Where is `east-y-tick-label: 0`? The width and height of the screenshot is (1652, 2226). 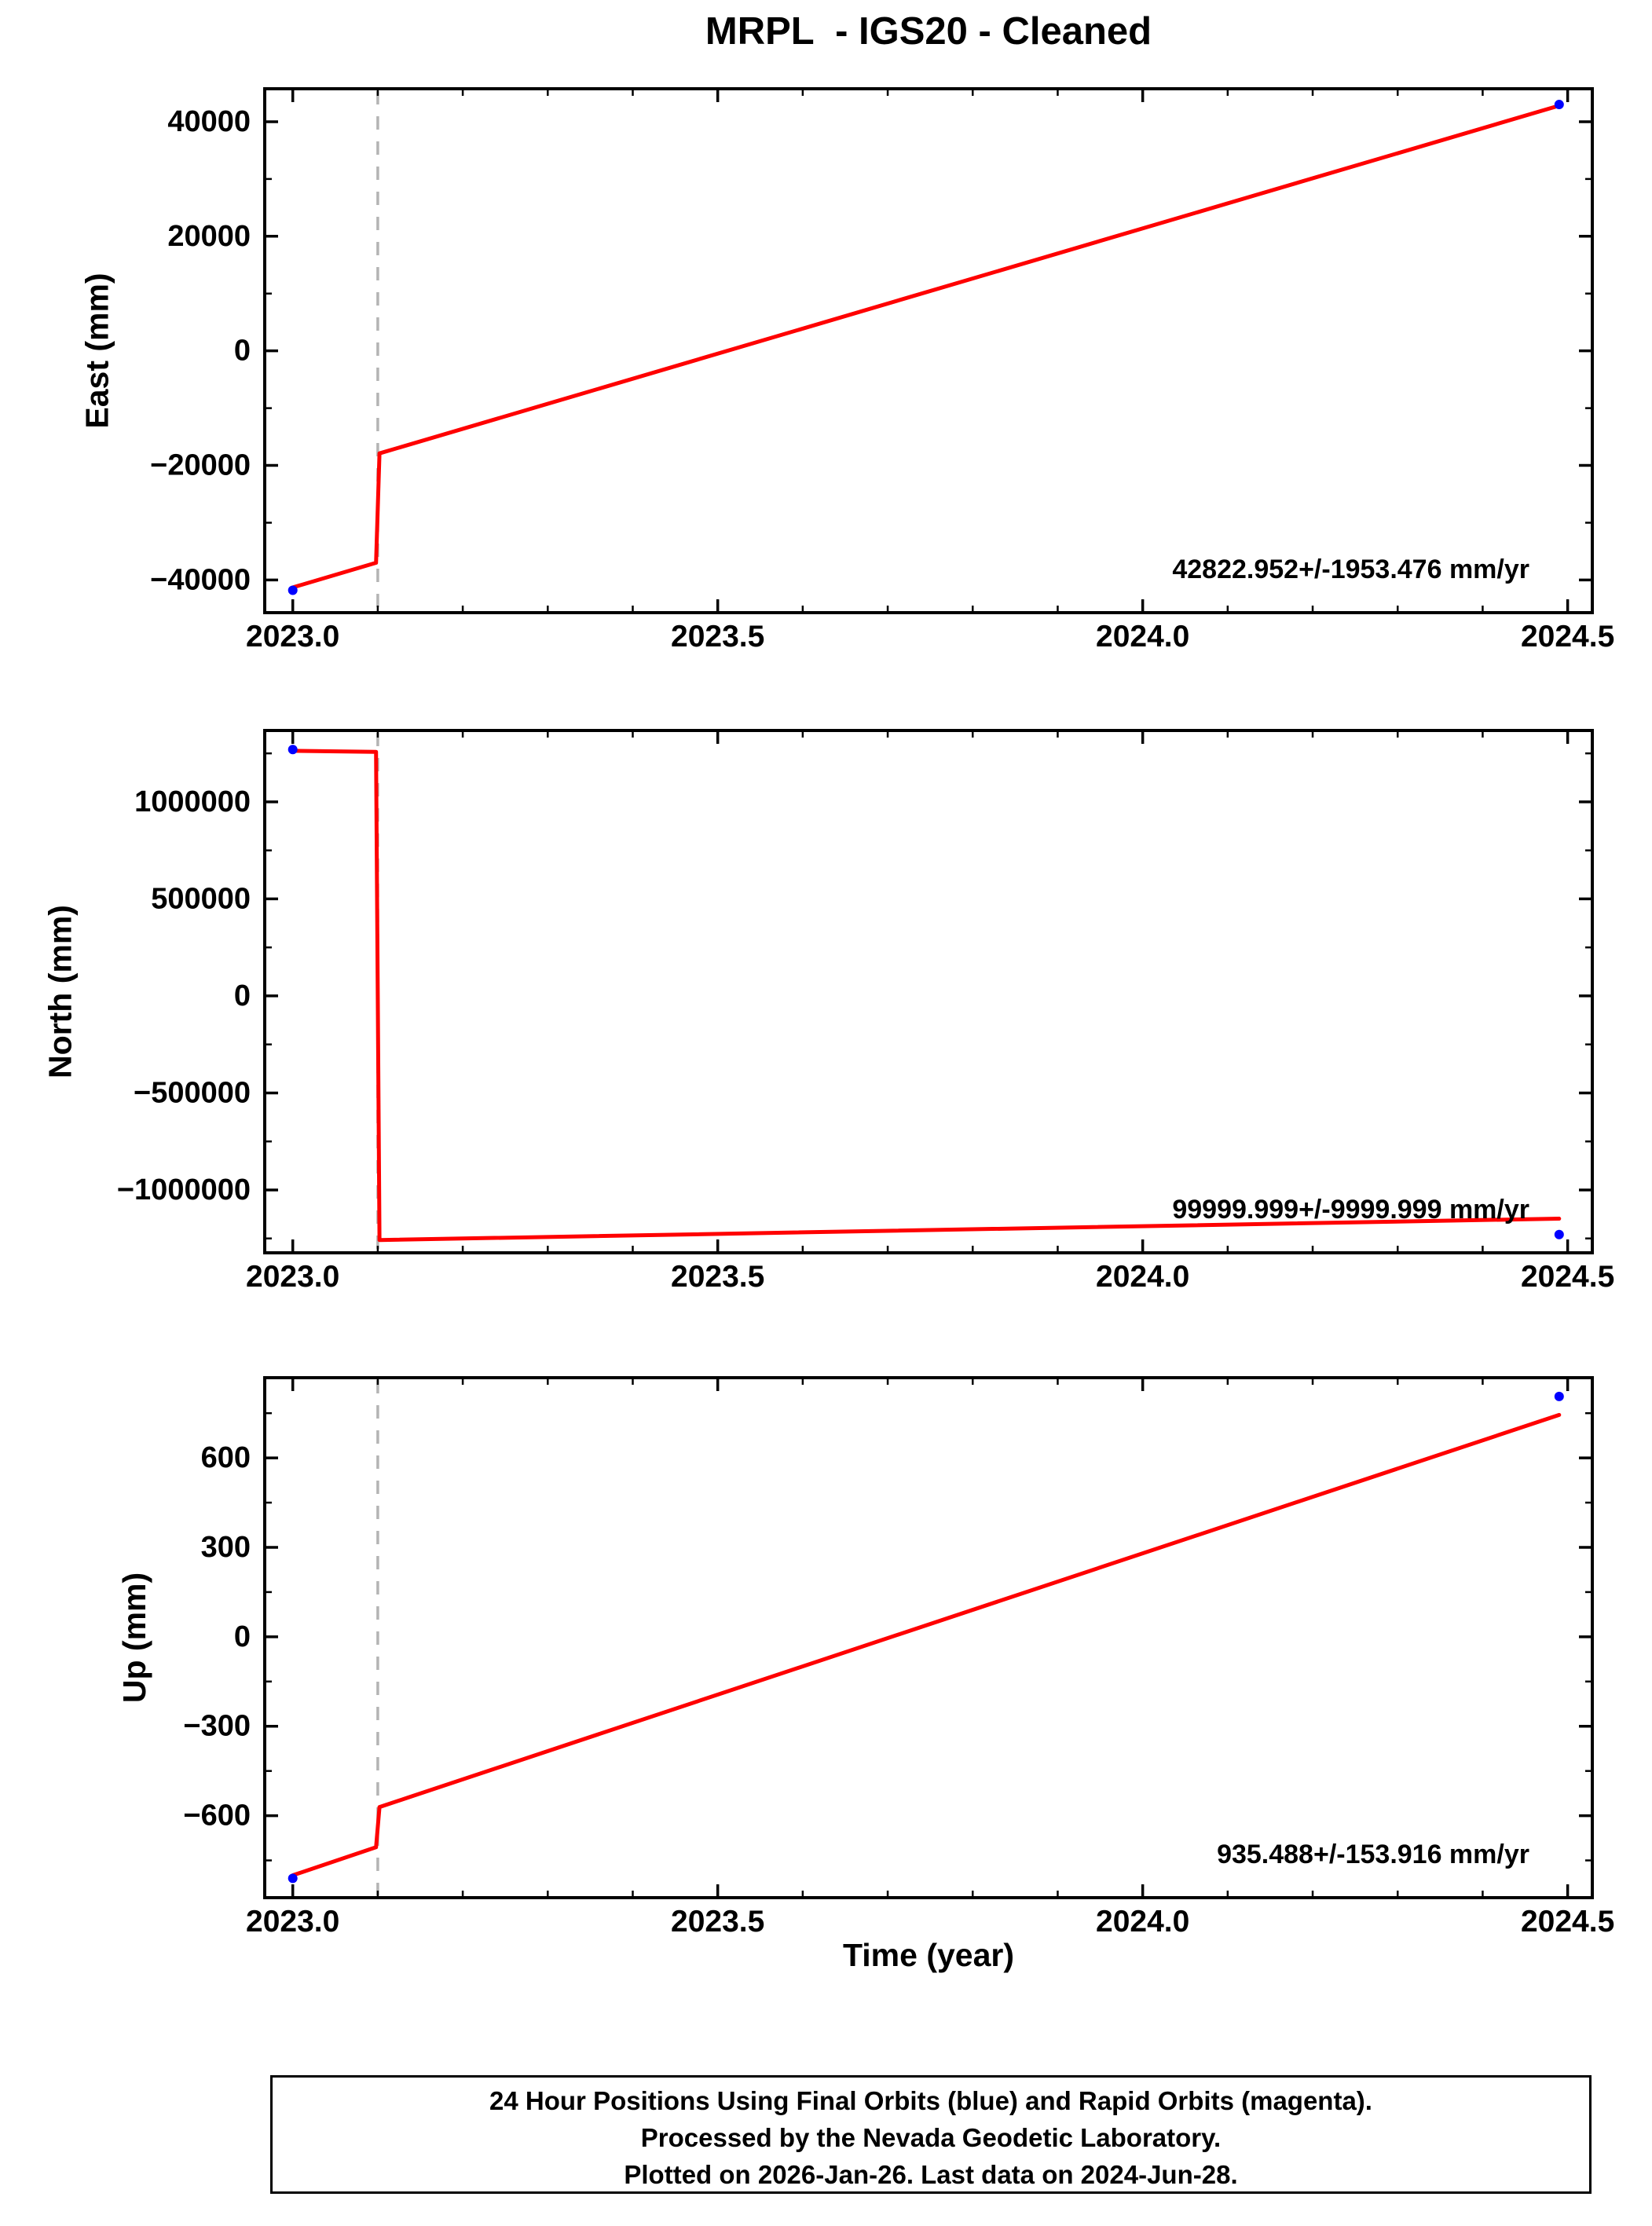
east-y-tick-label: 0 is located at coordinates (242, 351).